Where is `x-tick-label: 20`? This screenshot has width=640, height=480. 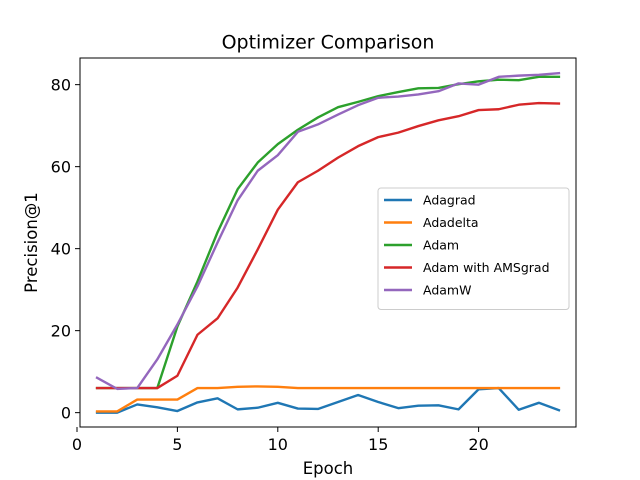
x-tick-label: 20 is located at coordinates (478, 444).